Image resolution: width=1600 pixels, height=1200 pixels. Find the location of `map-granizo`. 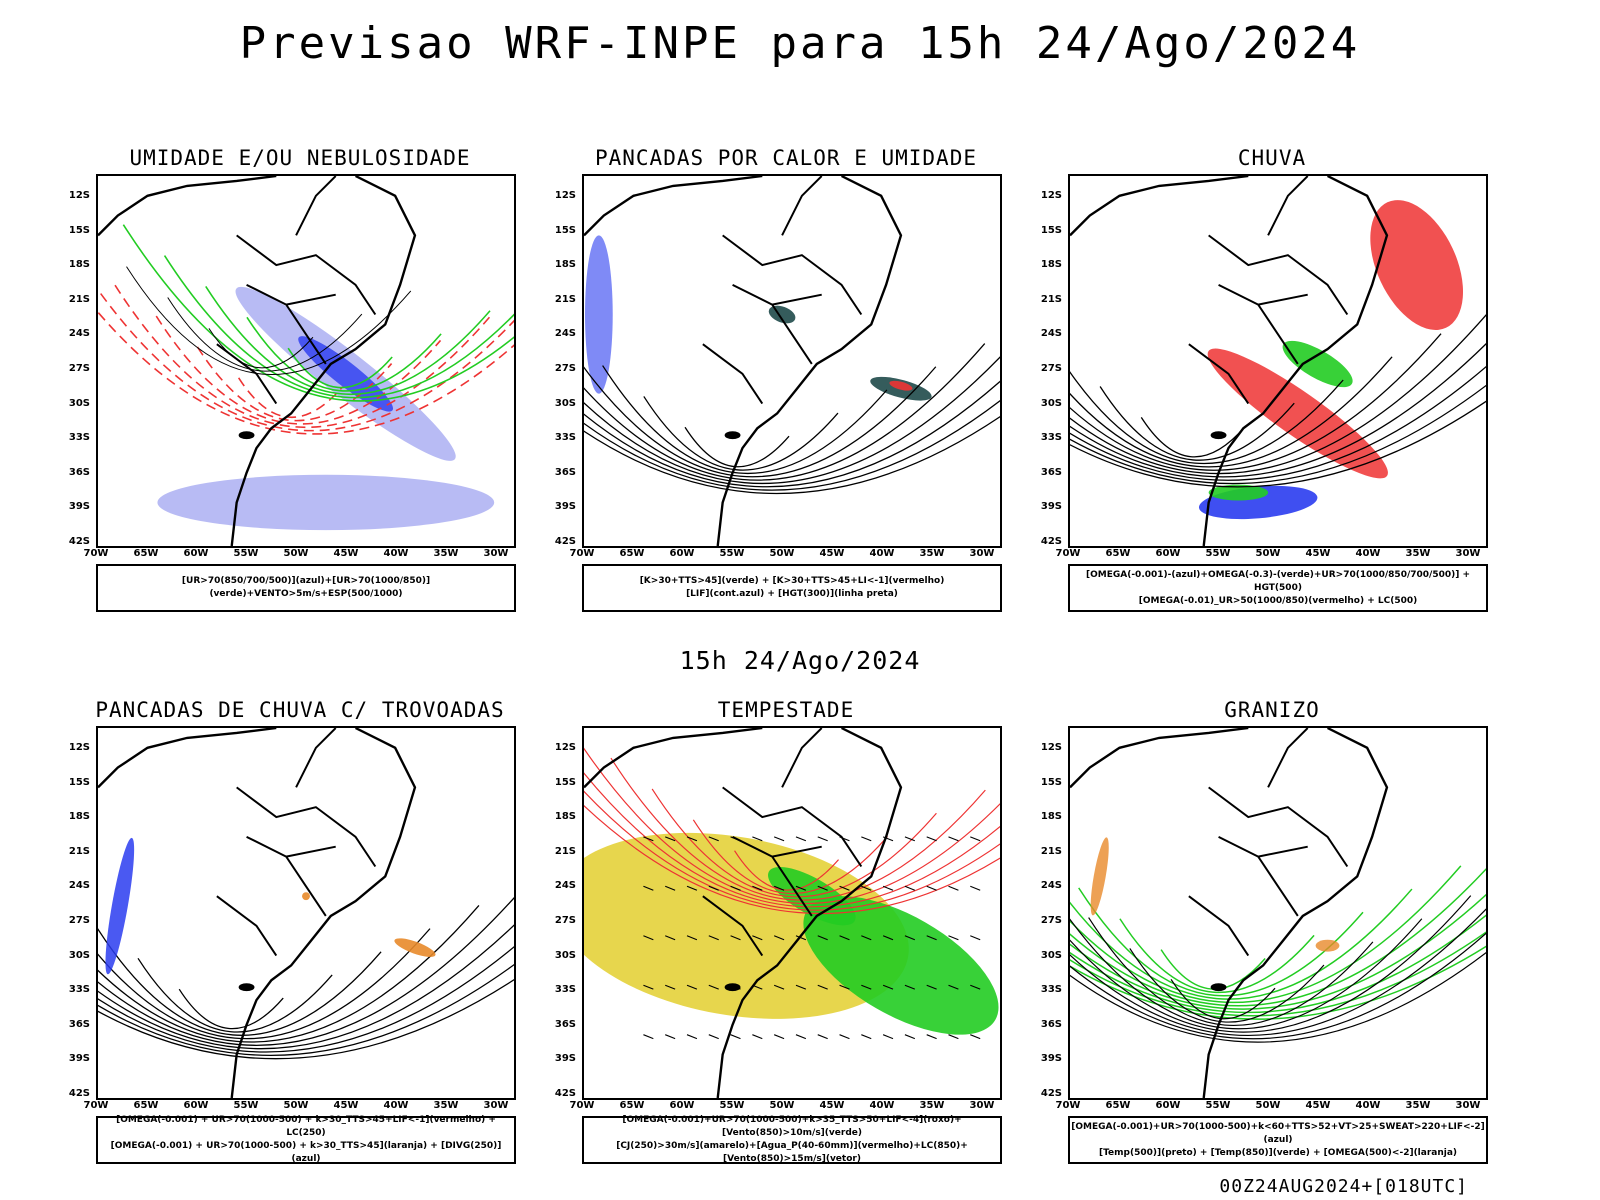

map-granizo is located at coordinates (1278, 913).